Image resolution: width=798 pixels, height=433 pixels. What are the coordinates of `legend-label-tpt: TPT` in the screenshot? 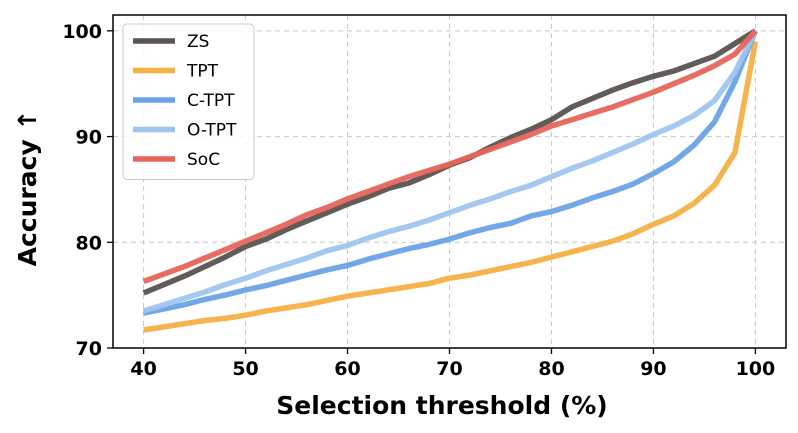 It's located at (202, 72).